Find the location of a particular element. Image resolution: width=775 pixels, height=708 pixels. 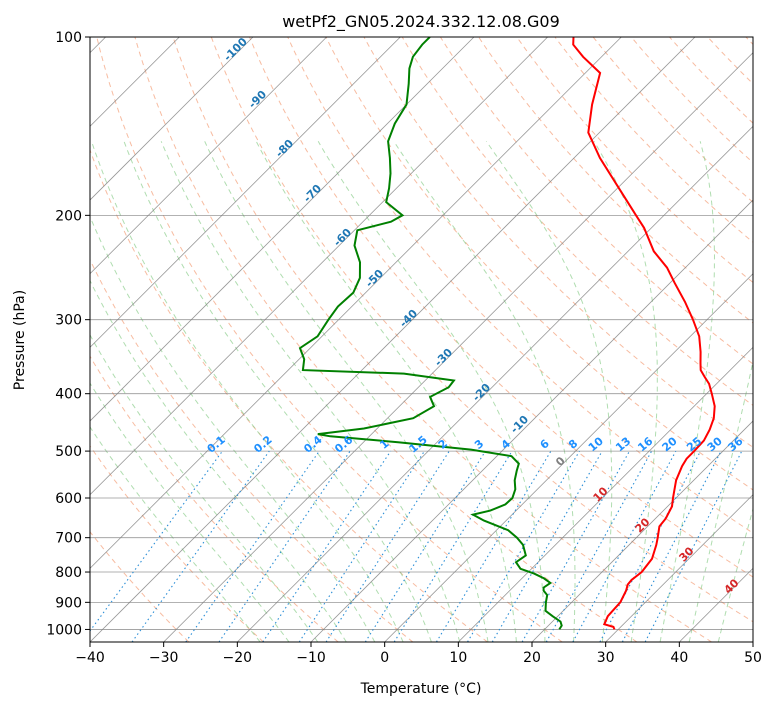

y-tick-label: 300 is located at coordinates (68, 321).